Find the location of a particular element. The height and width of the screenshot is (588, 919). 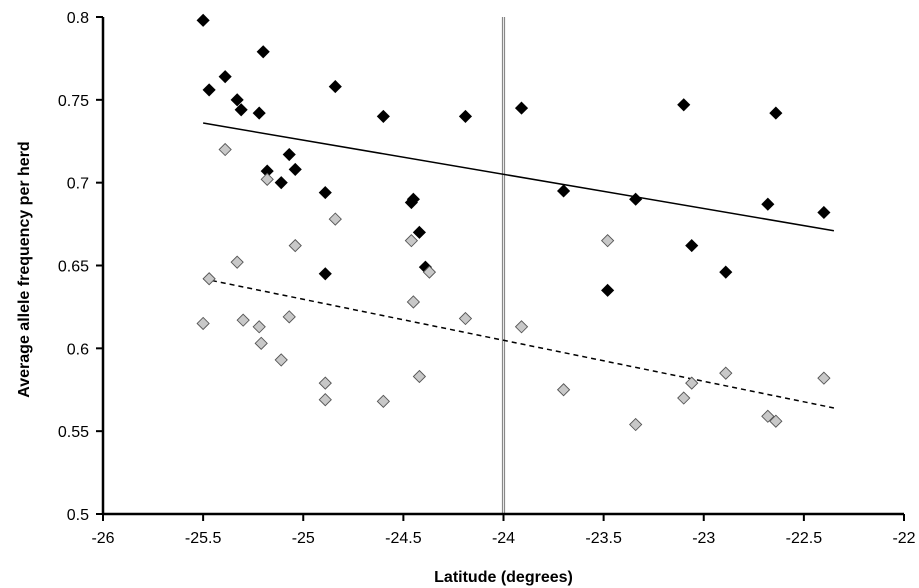

y-tick-label: 0.55 is located at coordinates (73, 432).